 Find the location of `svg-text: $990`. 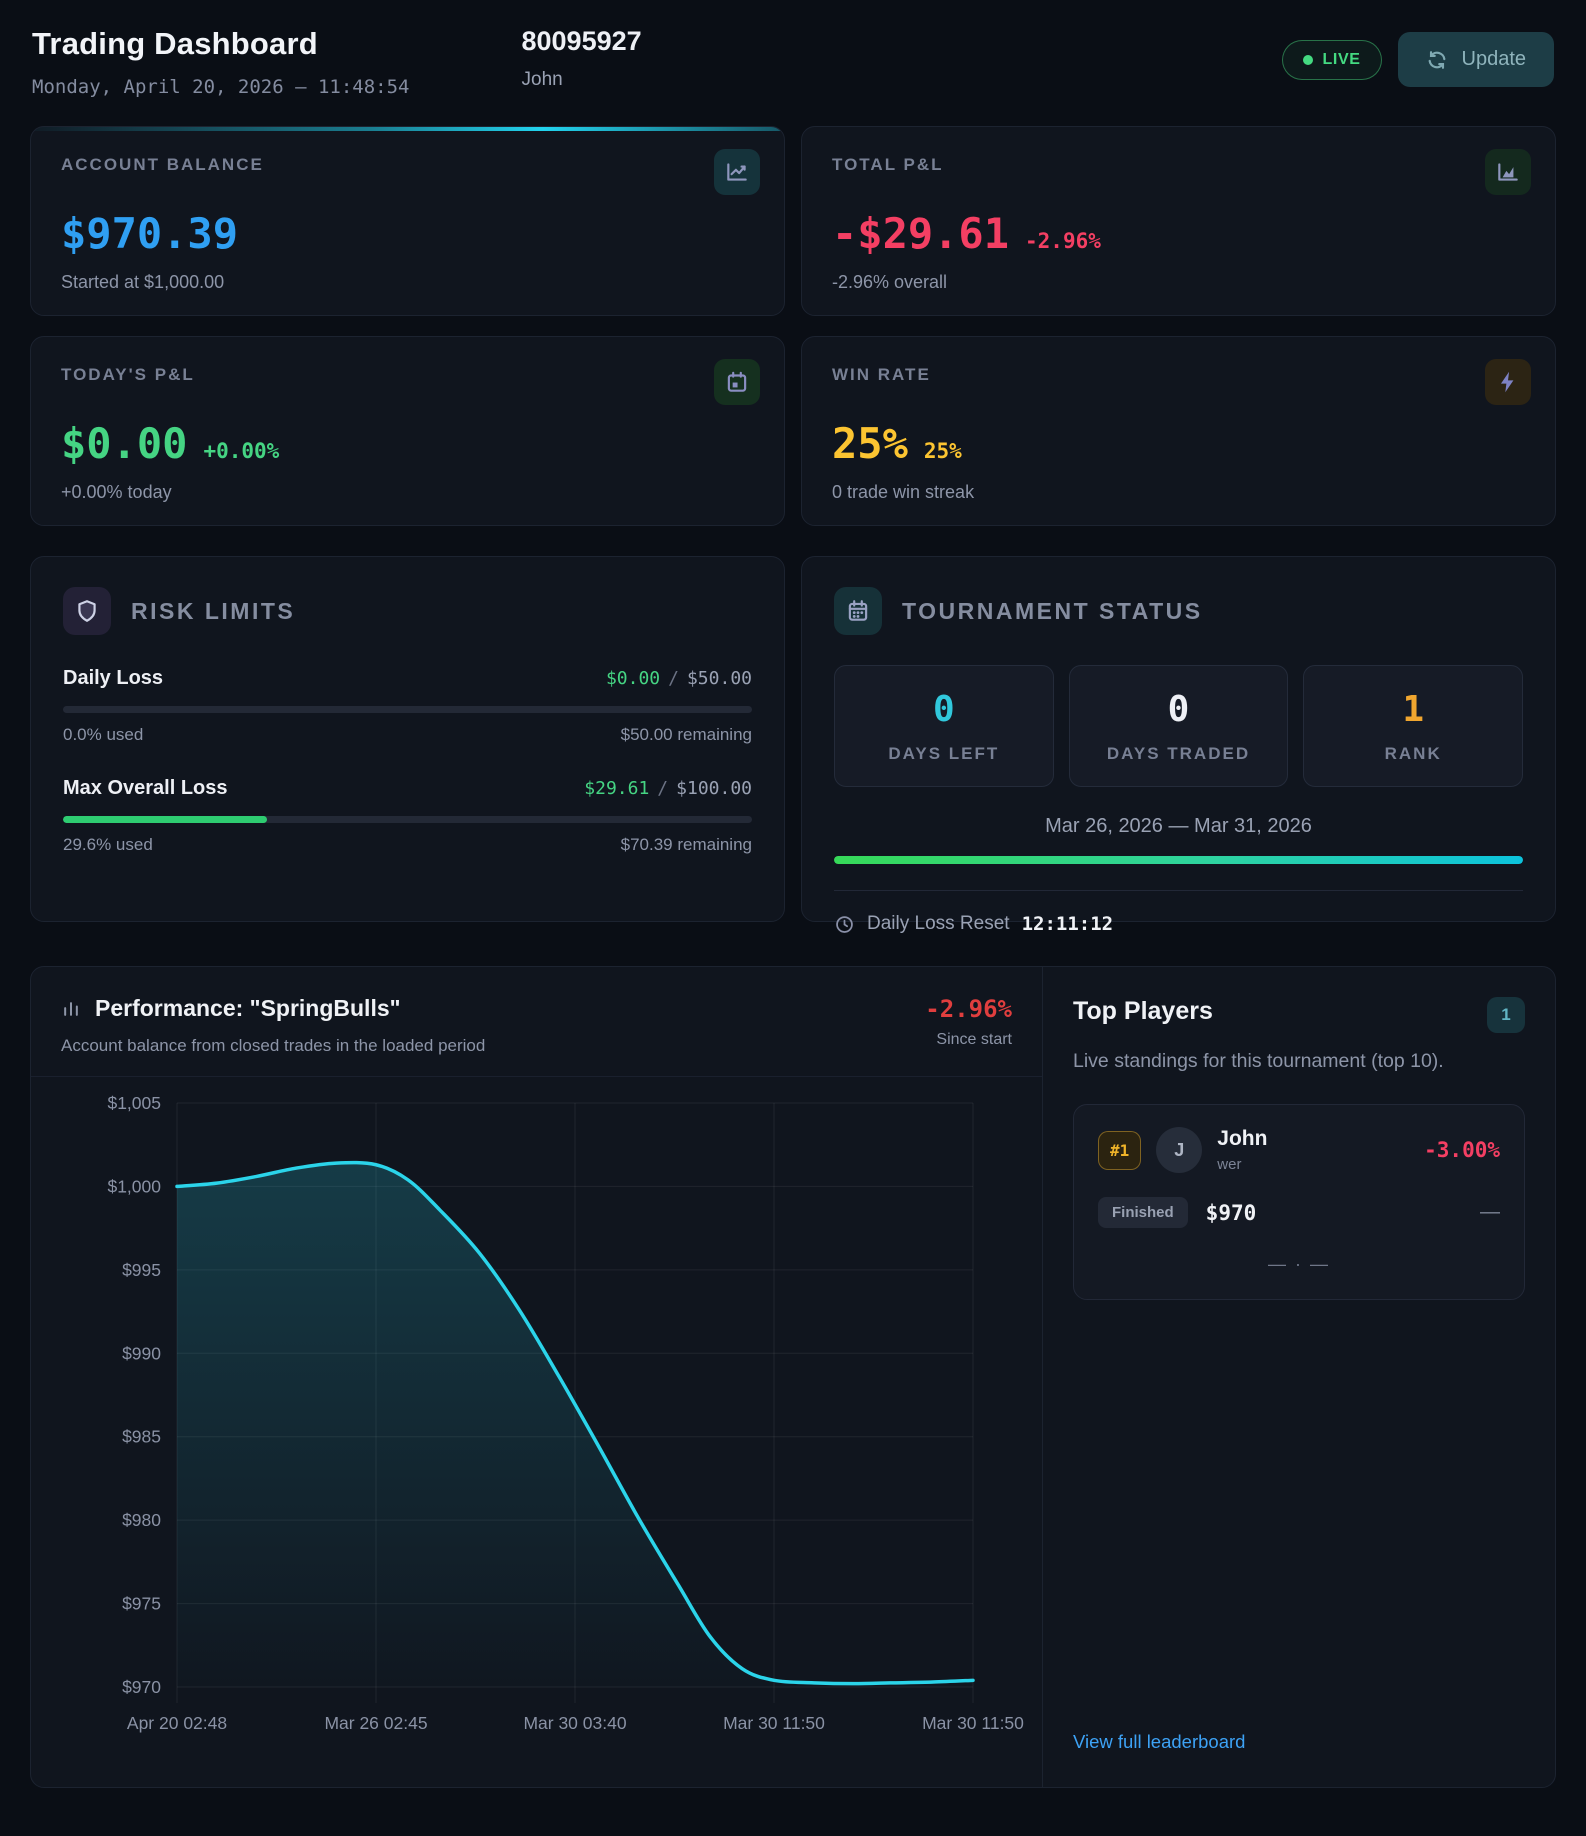

svg-text: $990 is located at coordinates (141, 1353).